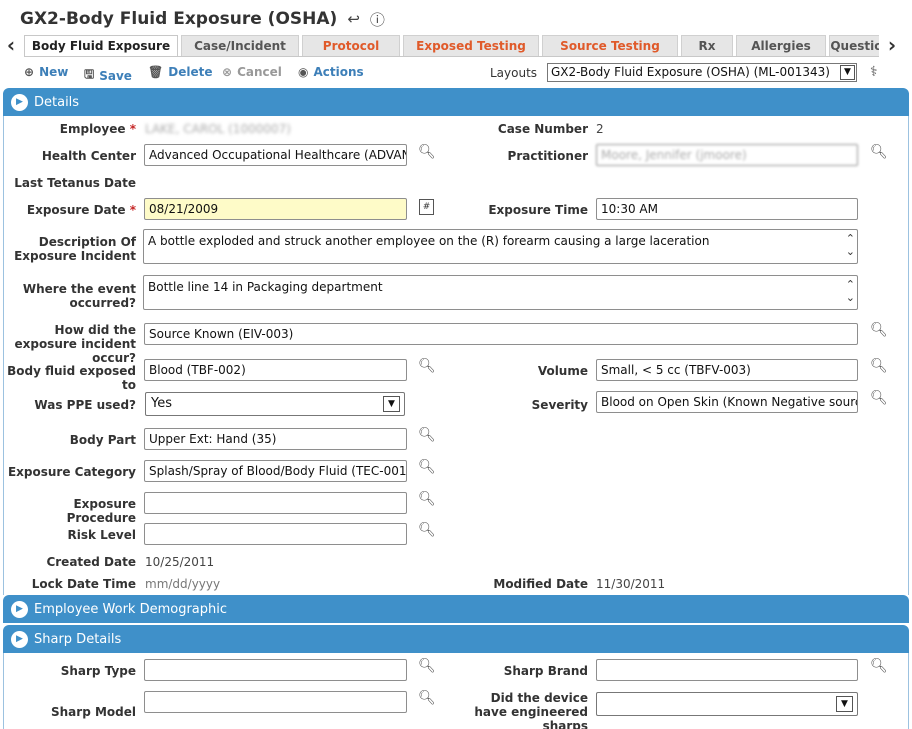  I want to click on tab-allergies: Allergies, so click(781, 45).